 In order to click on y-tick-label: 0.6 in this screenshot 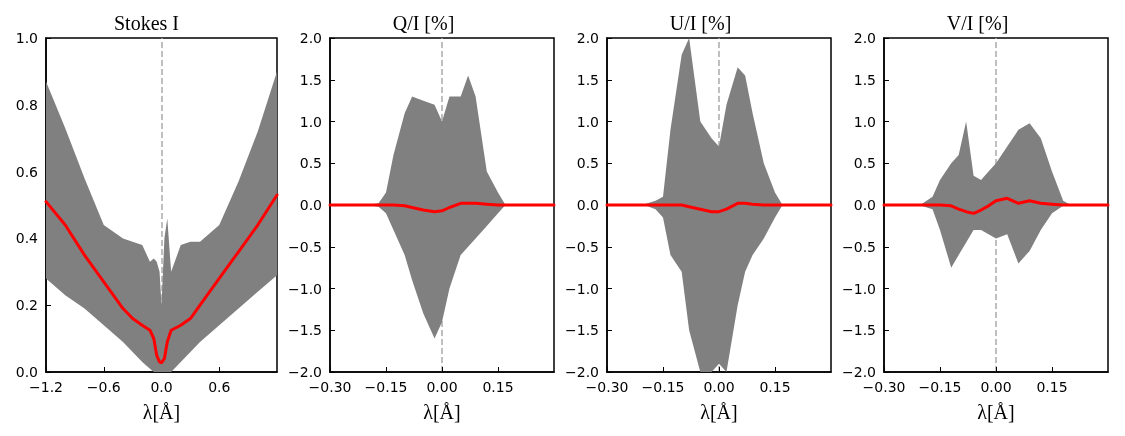, I will do `click(27, 171)`.